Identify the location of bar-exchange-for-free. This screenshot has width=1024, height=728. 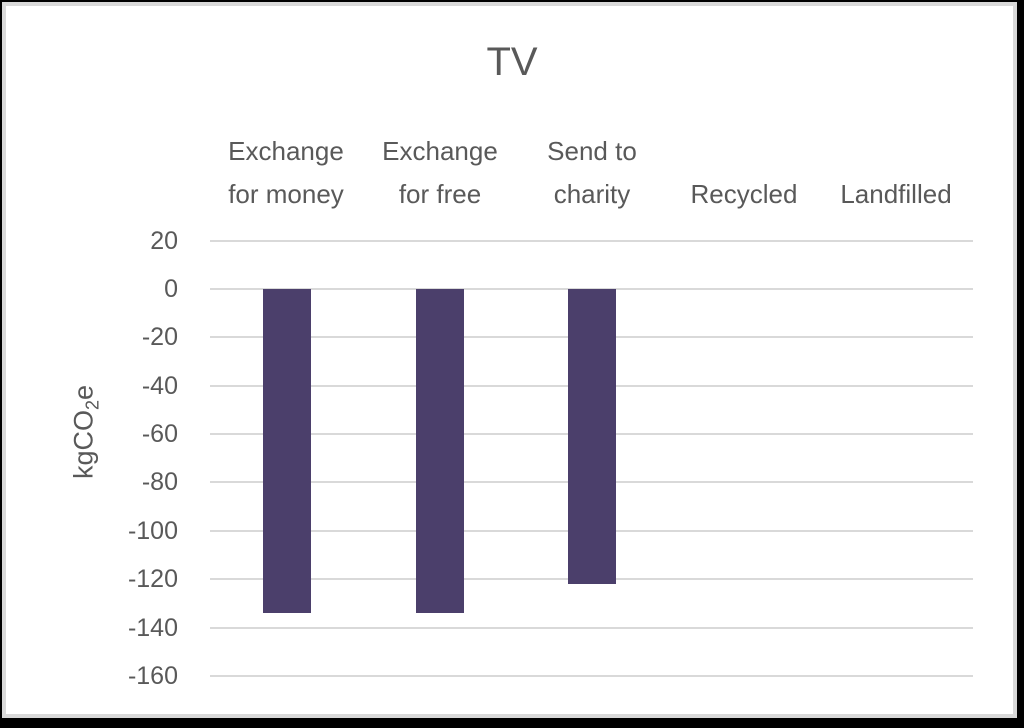
(440, 451).